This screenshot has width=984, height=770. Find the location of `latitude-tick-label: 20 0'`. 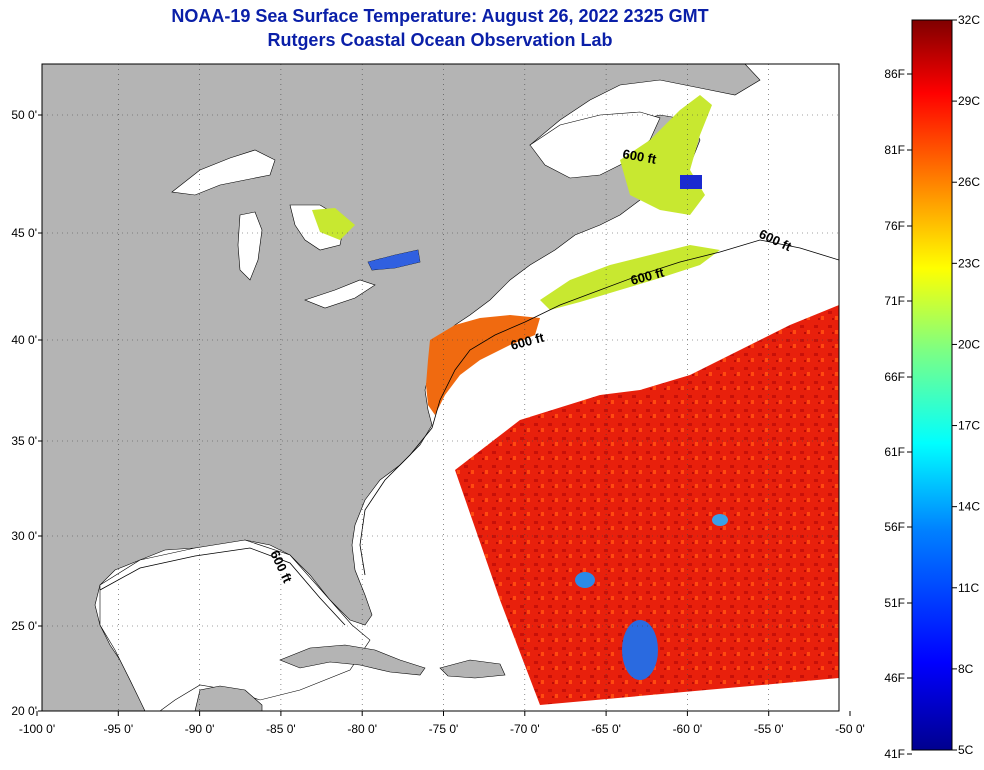

latitude-tick-label: 20 0' is located at coordinates (24, 711).